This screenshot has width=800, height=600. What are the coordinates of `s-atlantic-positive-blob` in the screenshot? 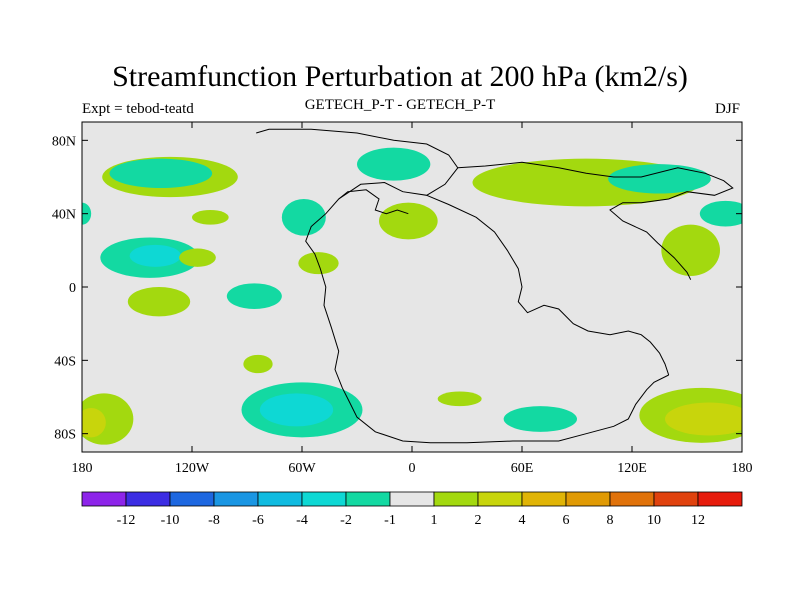 It's located at (459, 399).